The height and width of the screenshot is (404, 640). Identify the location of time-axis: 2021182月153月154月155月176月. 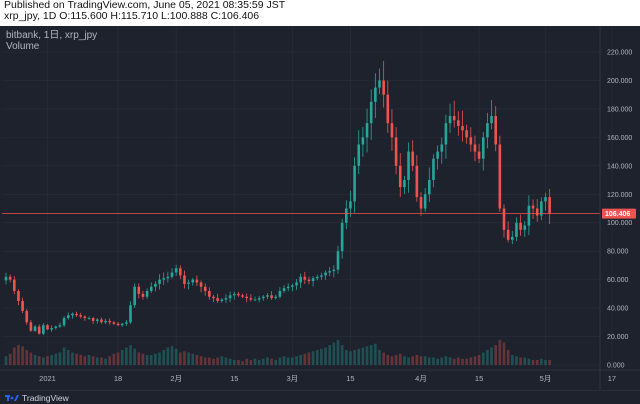
(320, 376).